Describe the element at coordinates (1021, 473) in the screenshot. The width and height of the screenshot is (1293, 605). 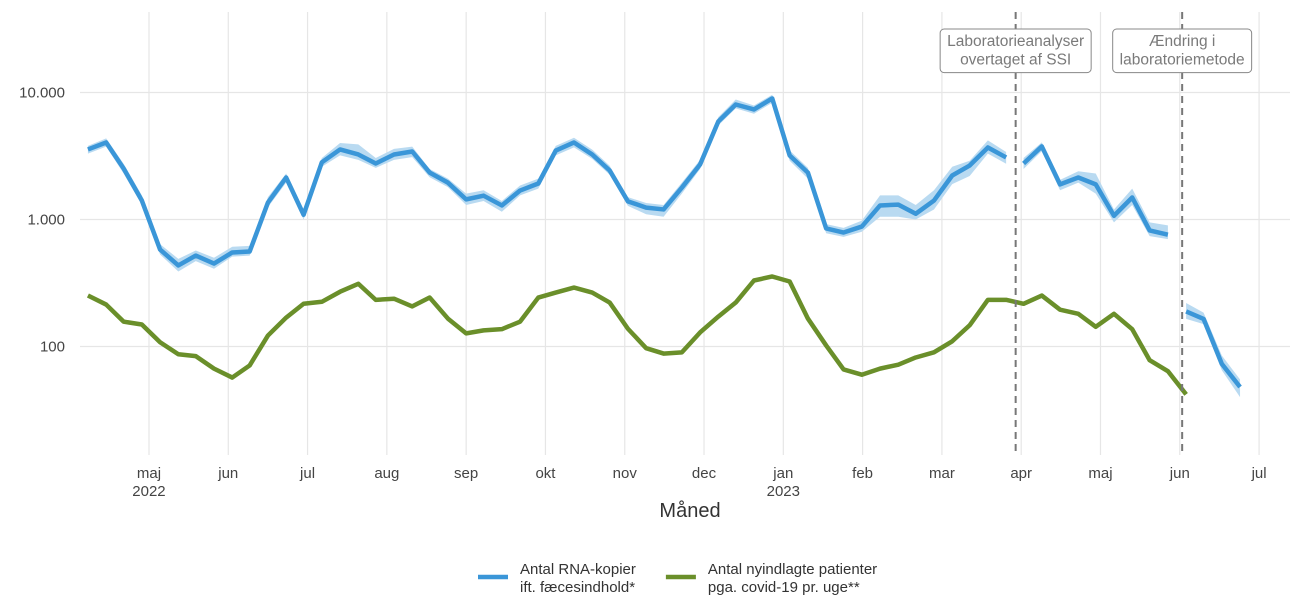
I see `x-tick-label: apr` at that location.